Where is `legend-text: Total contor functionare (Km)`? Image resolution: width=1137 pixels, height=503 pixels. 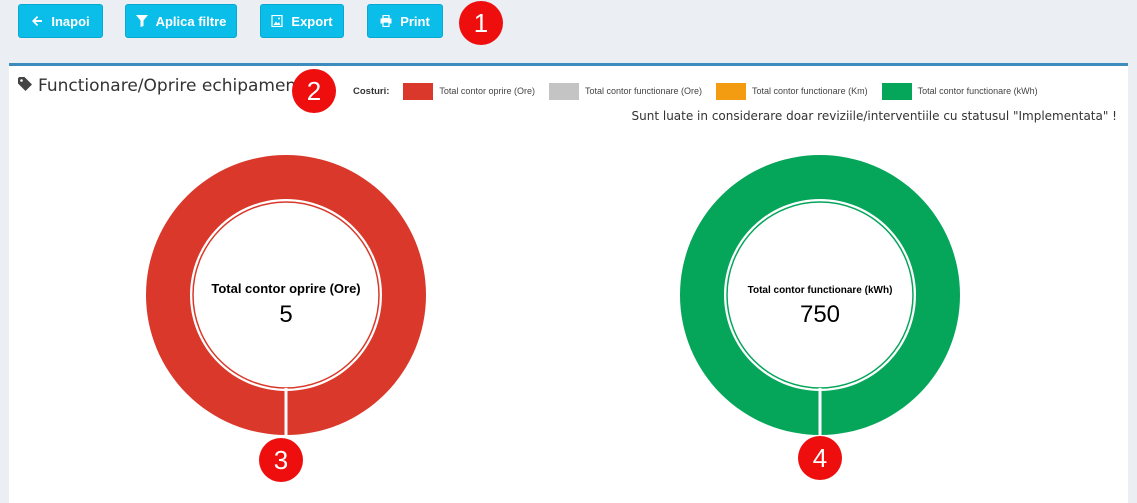 legend-text: Total contor functionare (Km) is located at coordinates (810, 91).